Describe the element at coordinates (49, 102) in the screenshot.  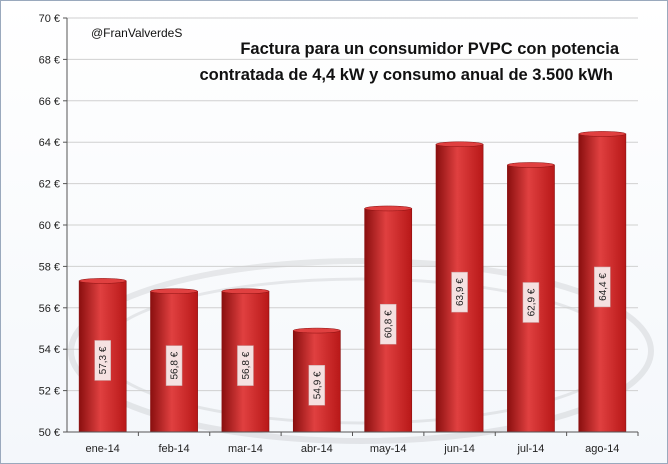
I see `y-tick-label: 66 €` at that location.